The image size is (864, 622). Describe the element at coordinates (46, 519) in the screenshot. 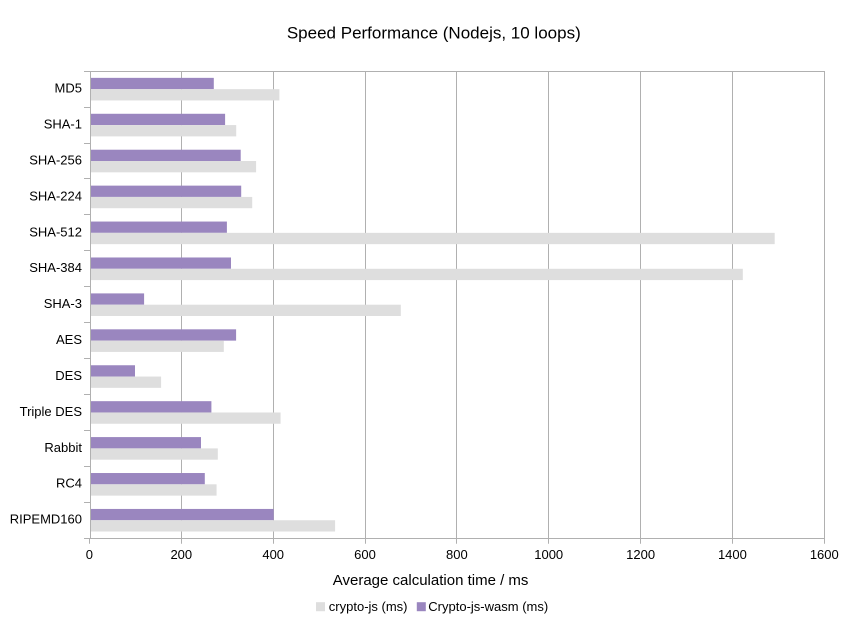

I see `svg-text: RIPEMD160` at that location.